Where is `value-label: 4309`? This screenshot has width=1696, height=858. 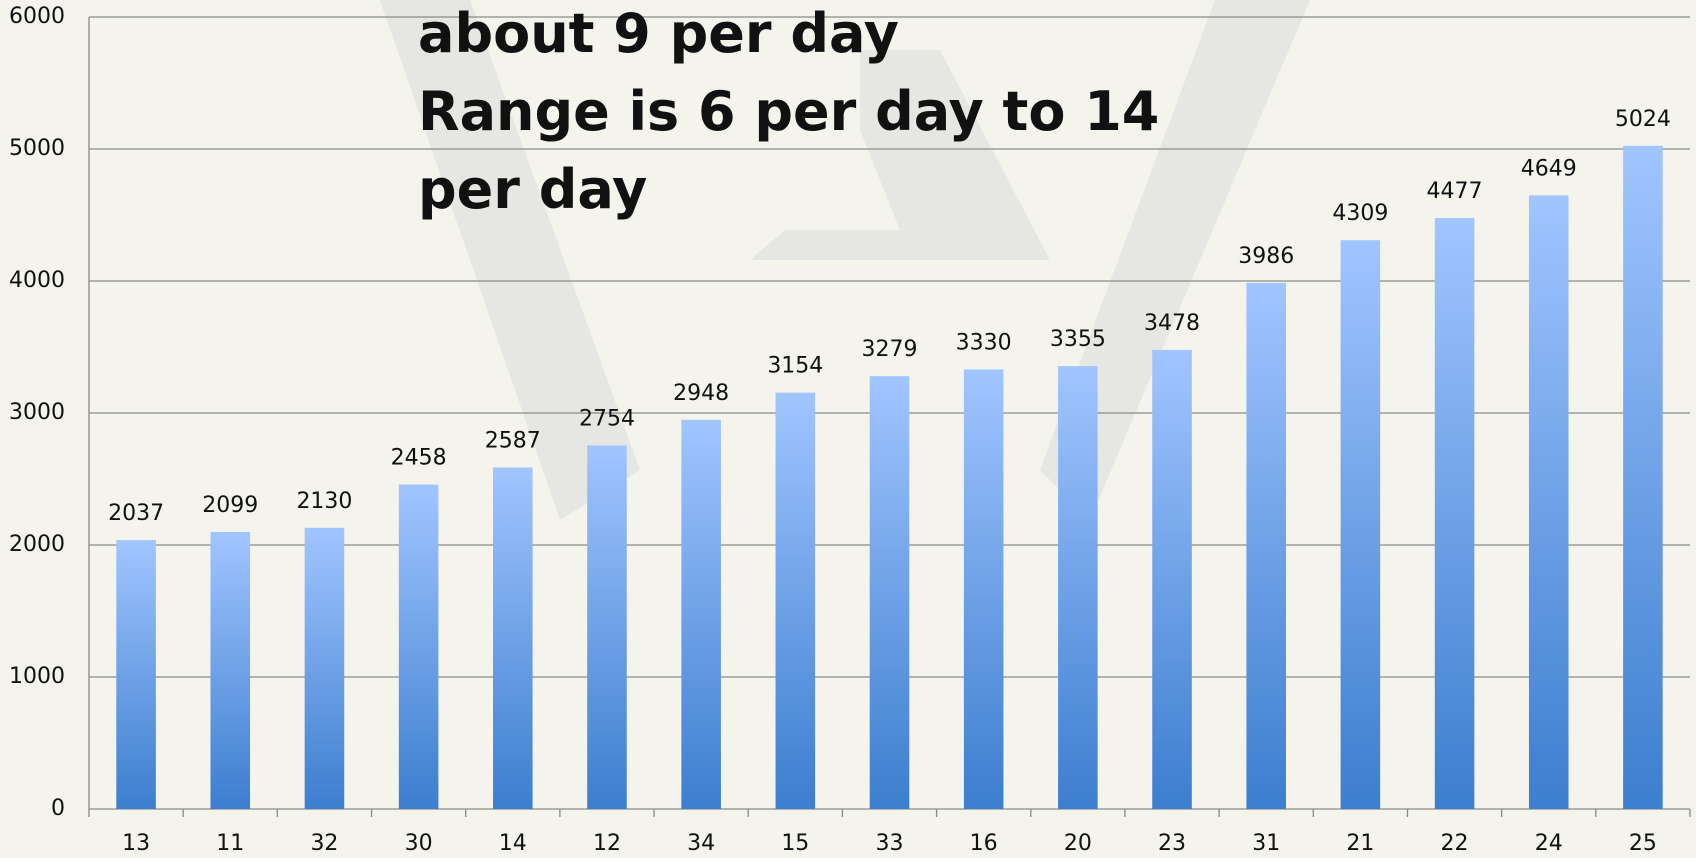
value-label: 4309 is located at coordinates (1360, 213).